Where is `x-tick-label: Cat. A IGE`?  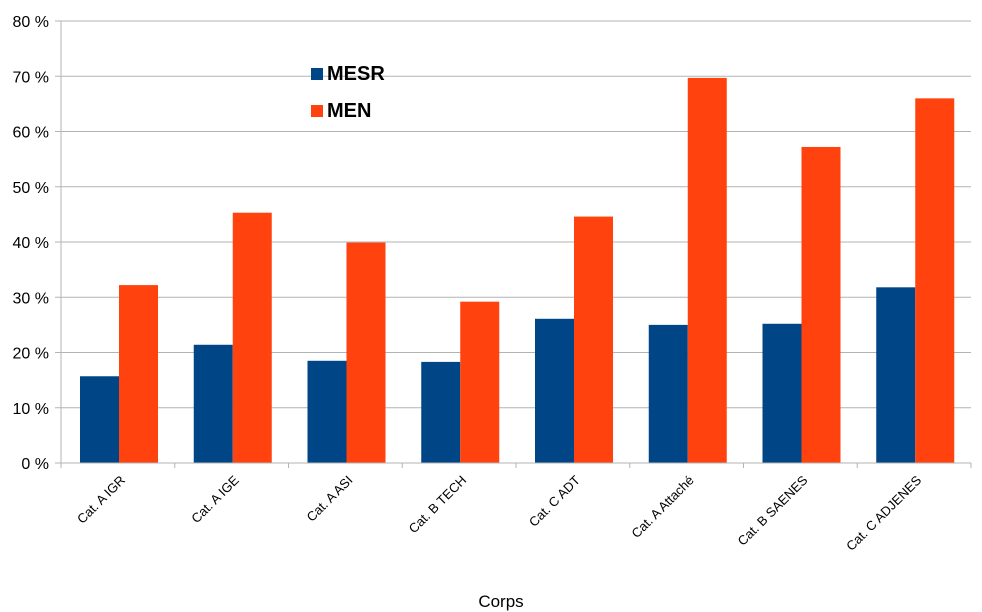
x-tick-label: Cat. A IGE is located at coordinates (215, 499).